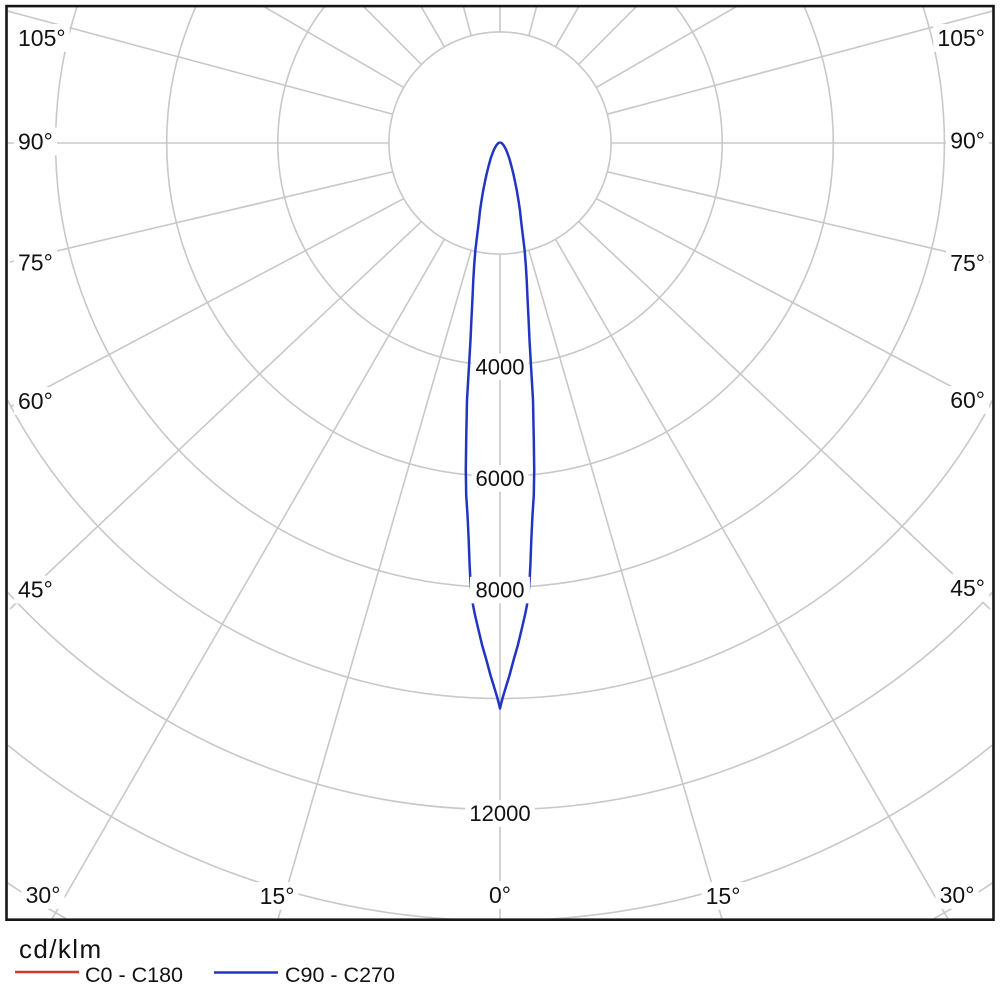 Image resolution: width=1000 pixels, height=1000 pixels. What do you see at coordinates (134, 975) in the screenshot?
I see `svg-text: C0 - C180` at bounding box center [134, 975].